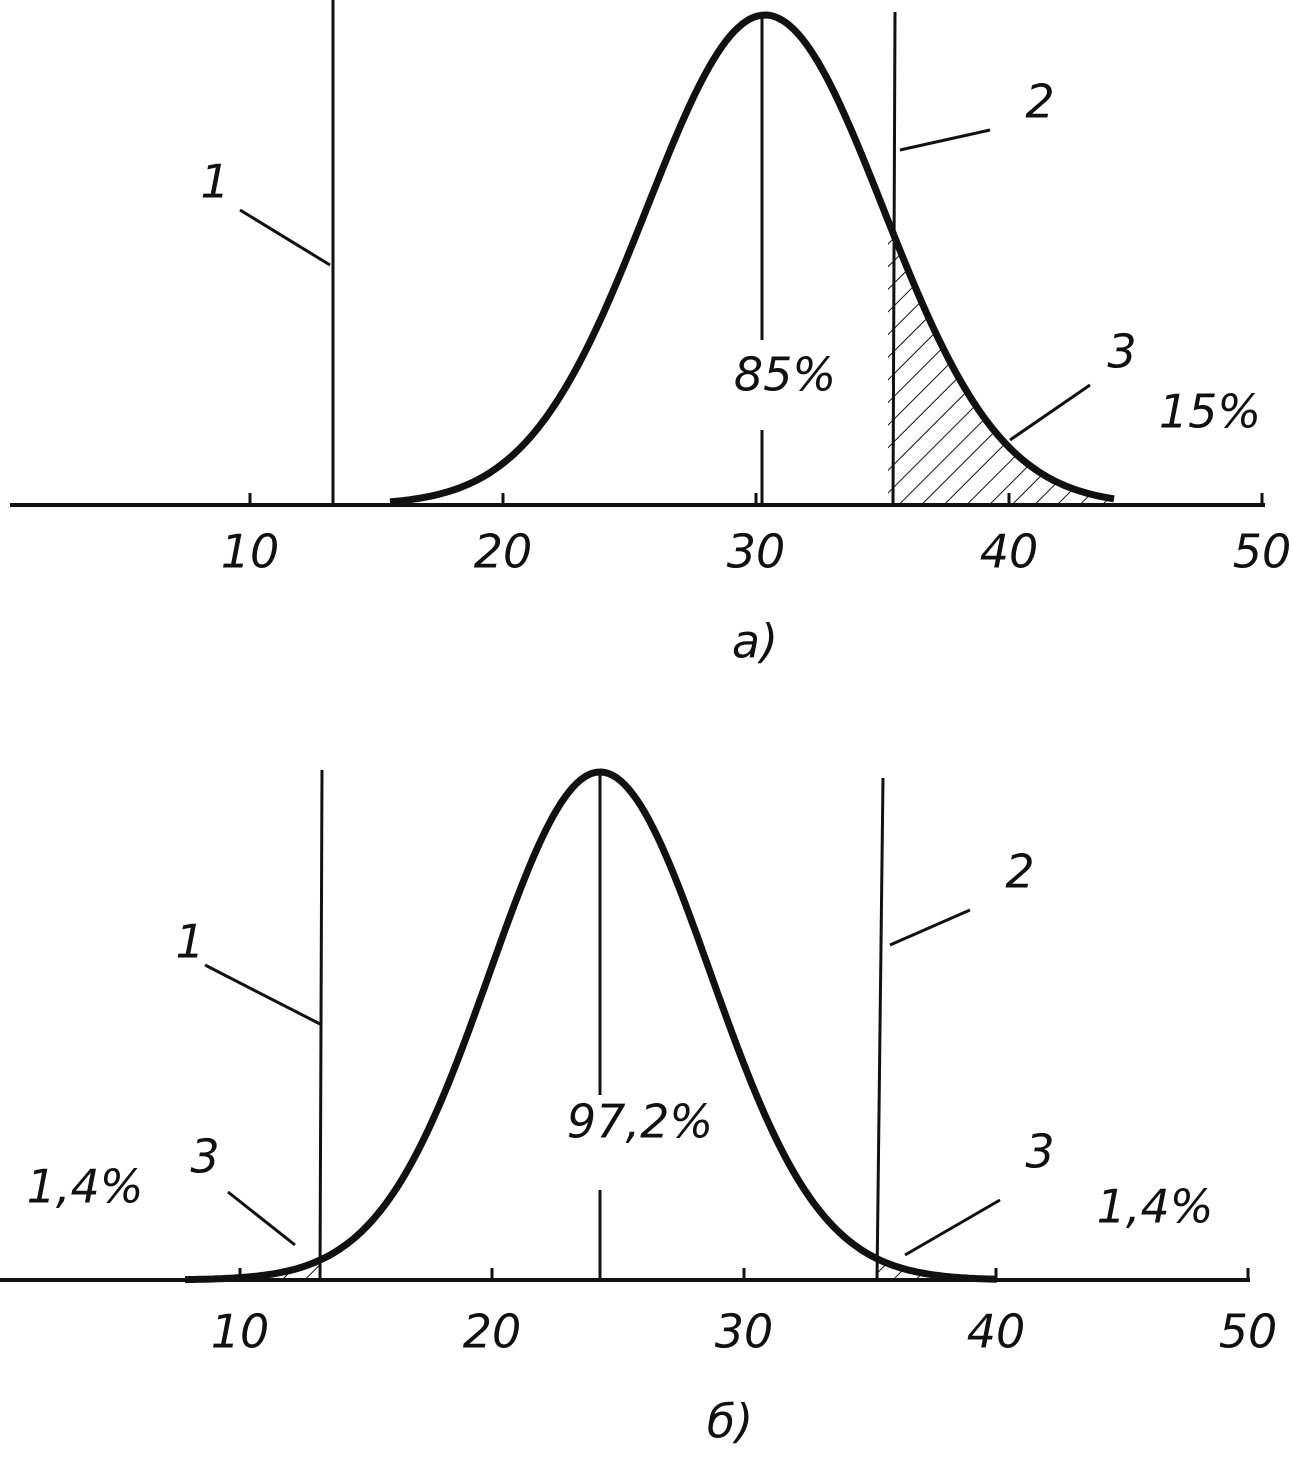 Image resolution: width=1292 pixels, height=1468 pixels. Describe the element at coordinates (730, 1422) in the screenshot. I see `caption: б)` at that location.